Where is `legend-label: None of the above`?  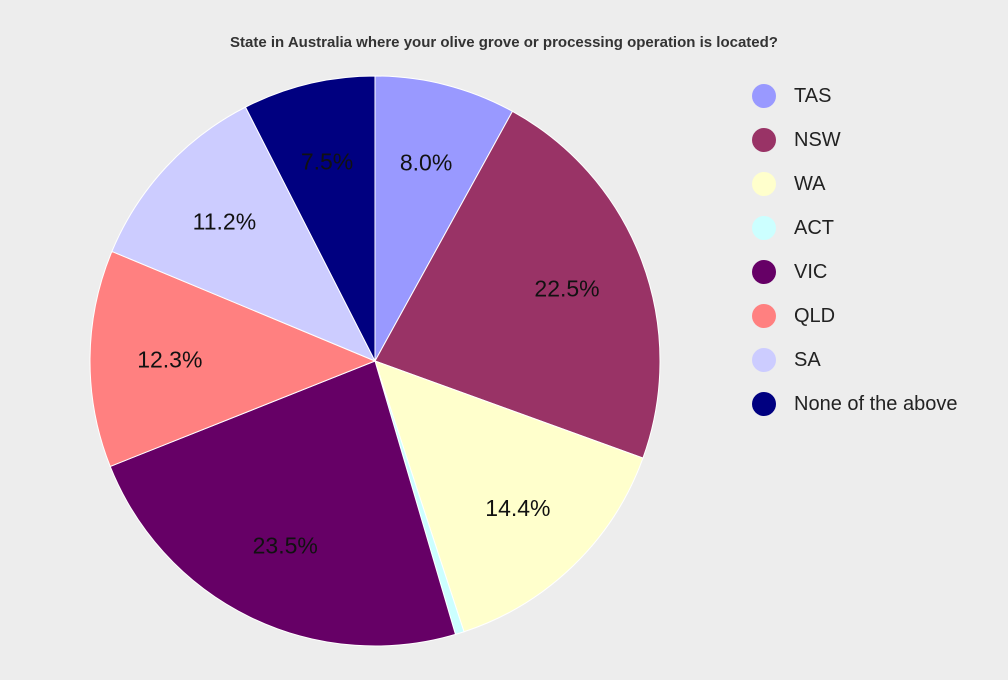
legend-label: None of the above is located at coordinates (876, 403).